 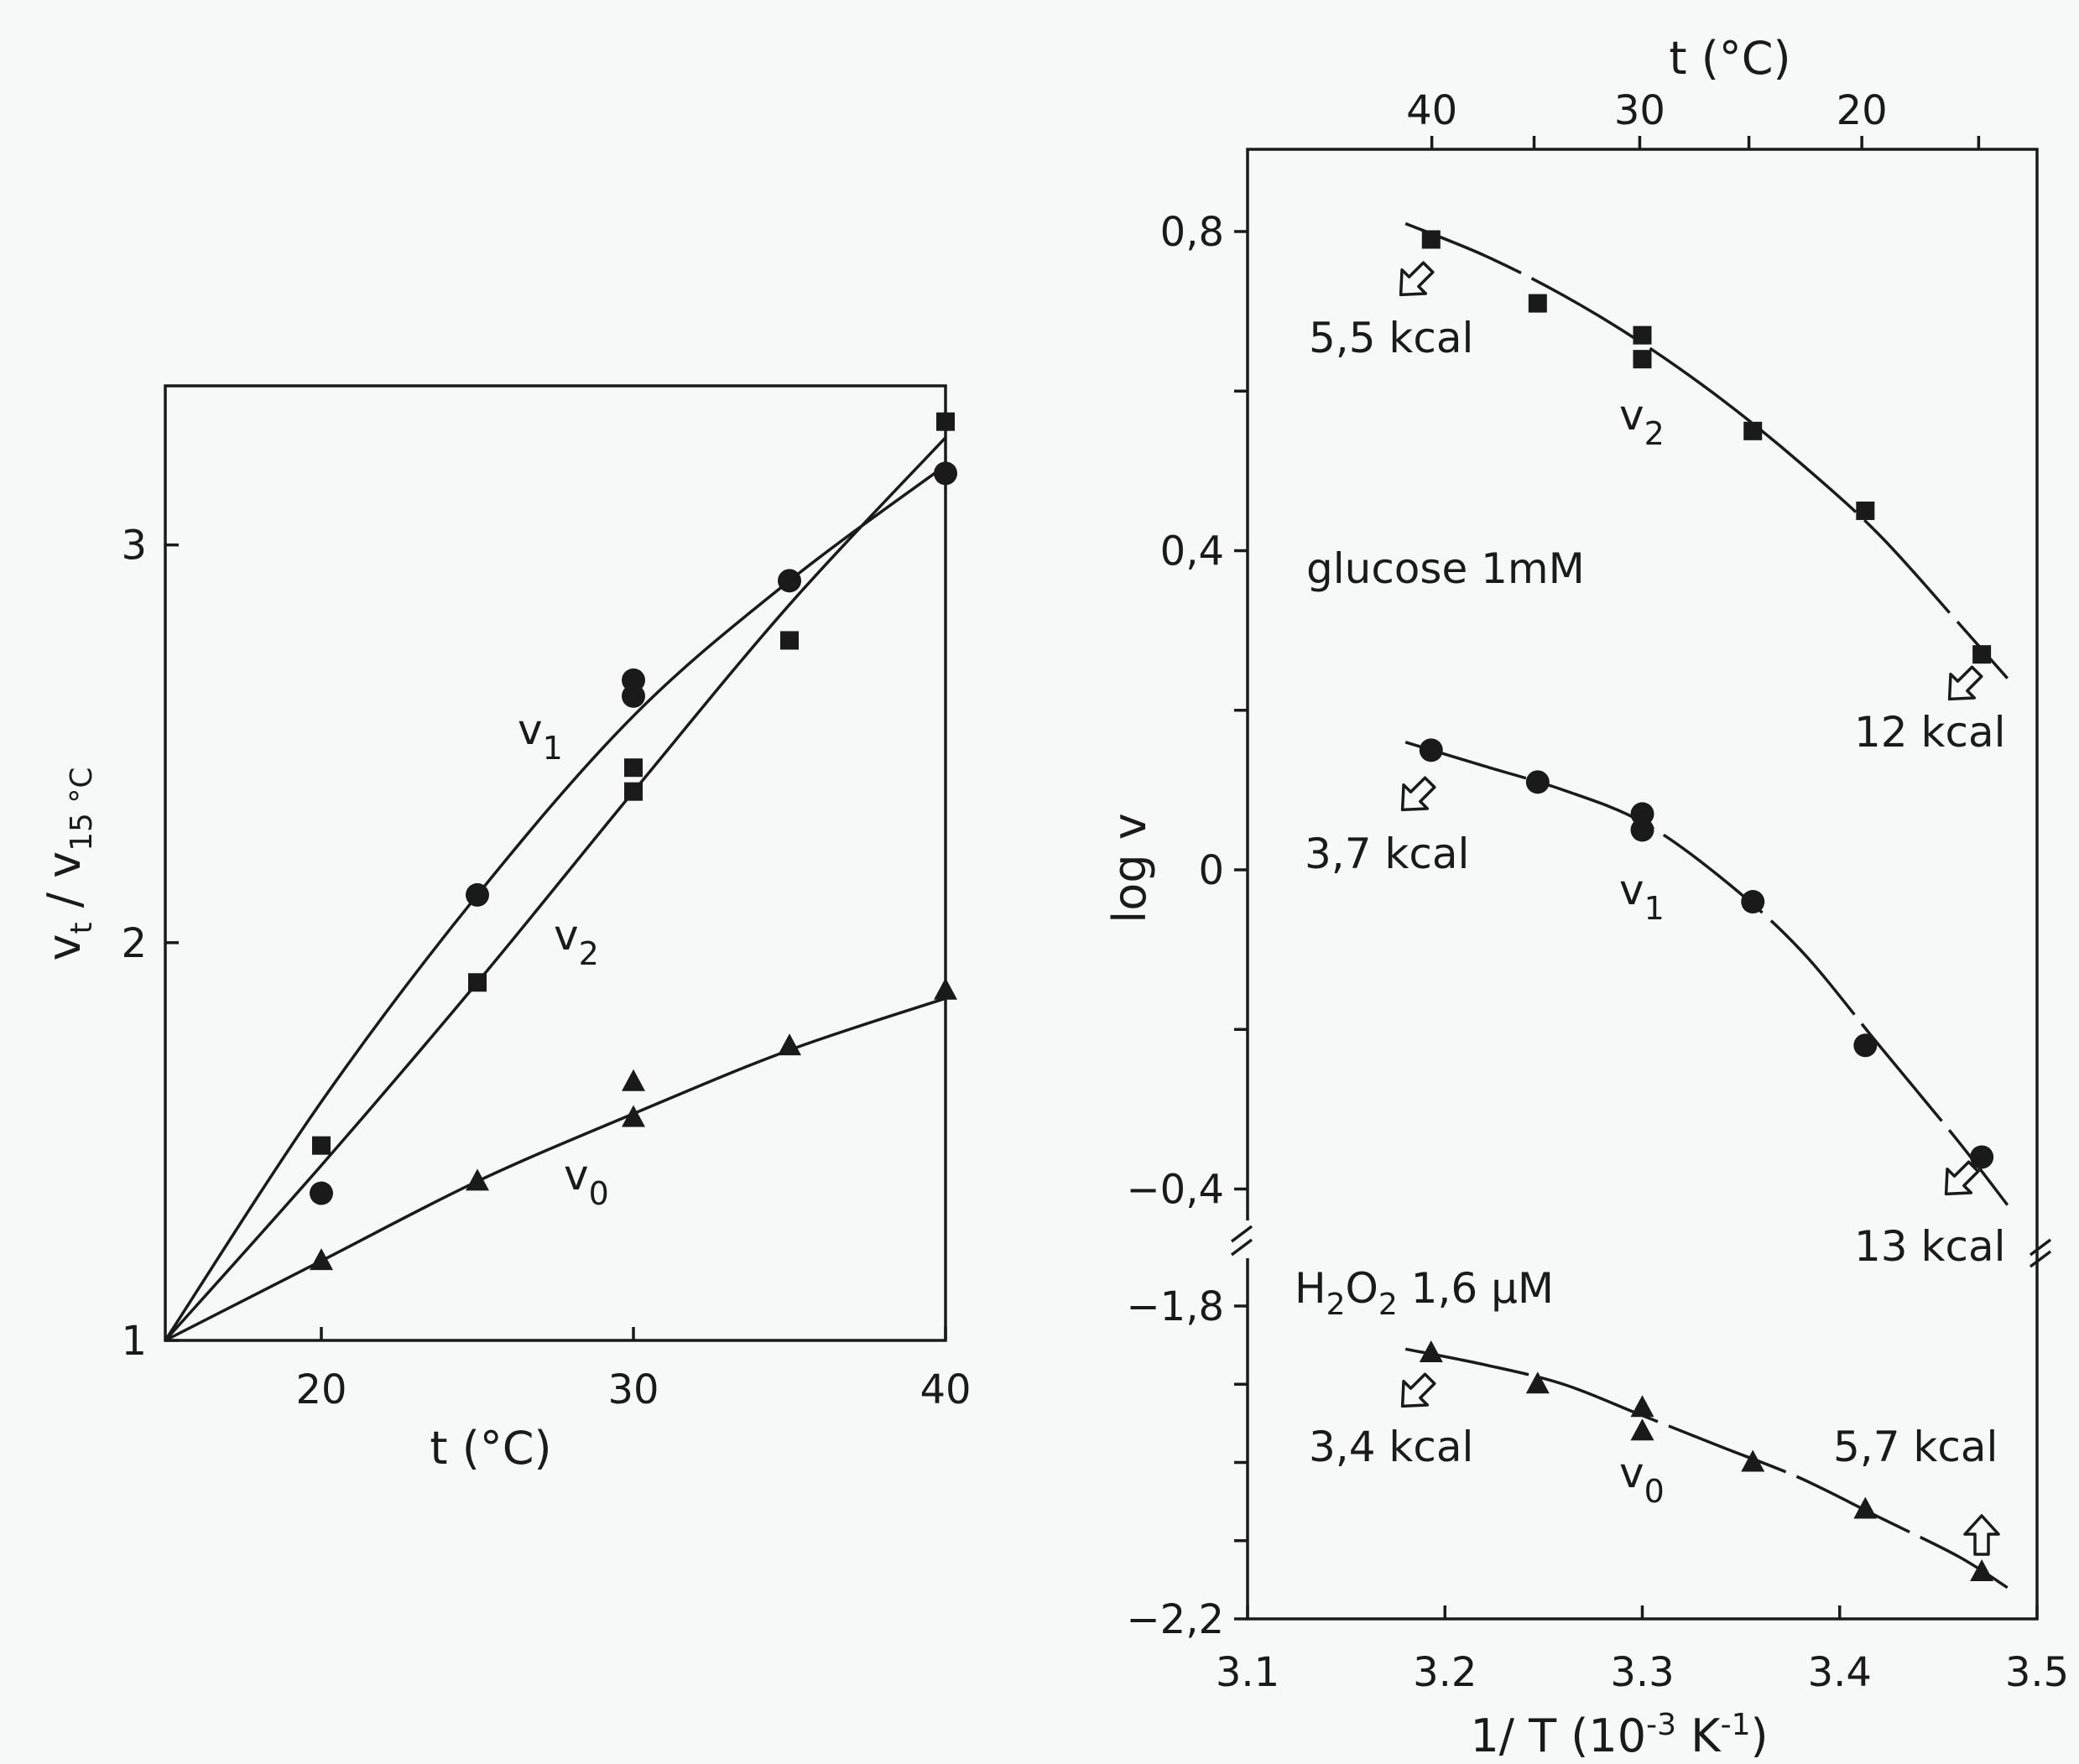 I want to click on right-series-label-v2: v2, so click(x=1642, y=421).